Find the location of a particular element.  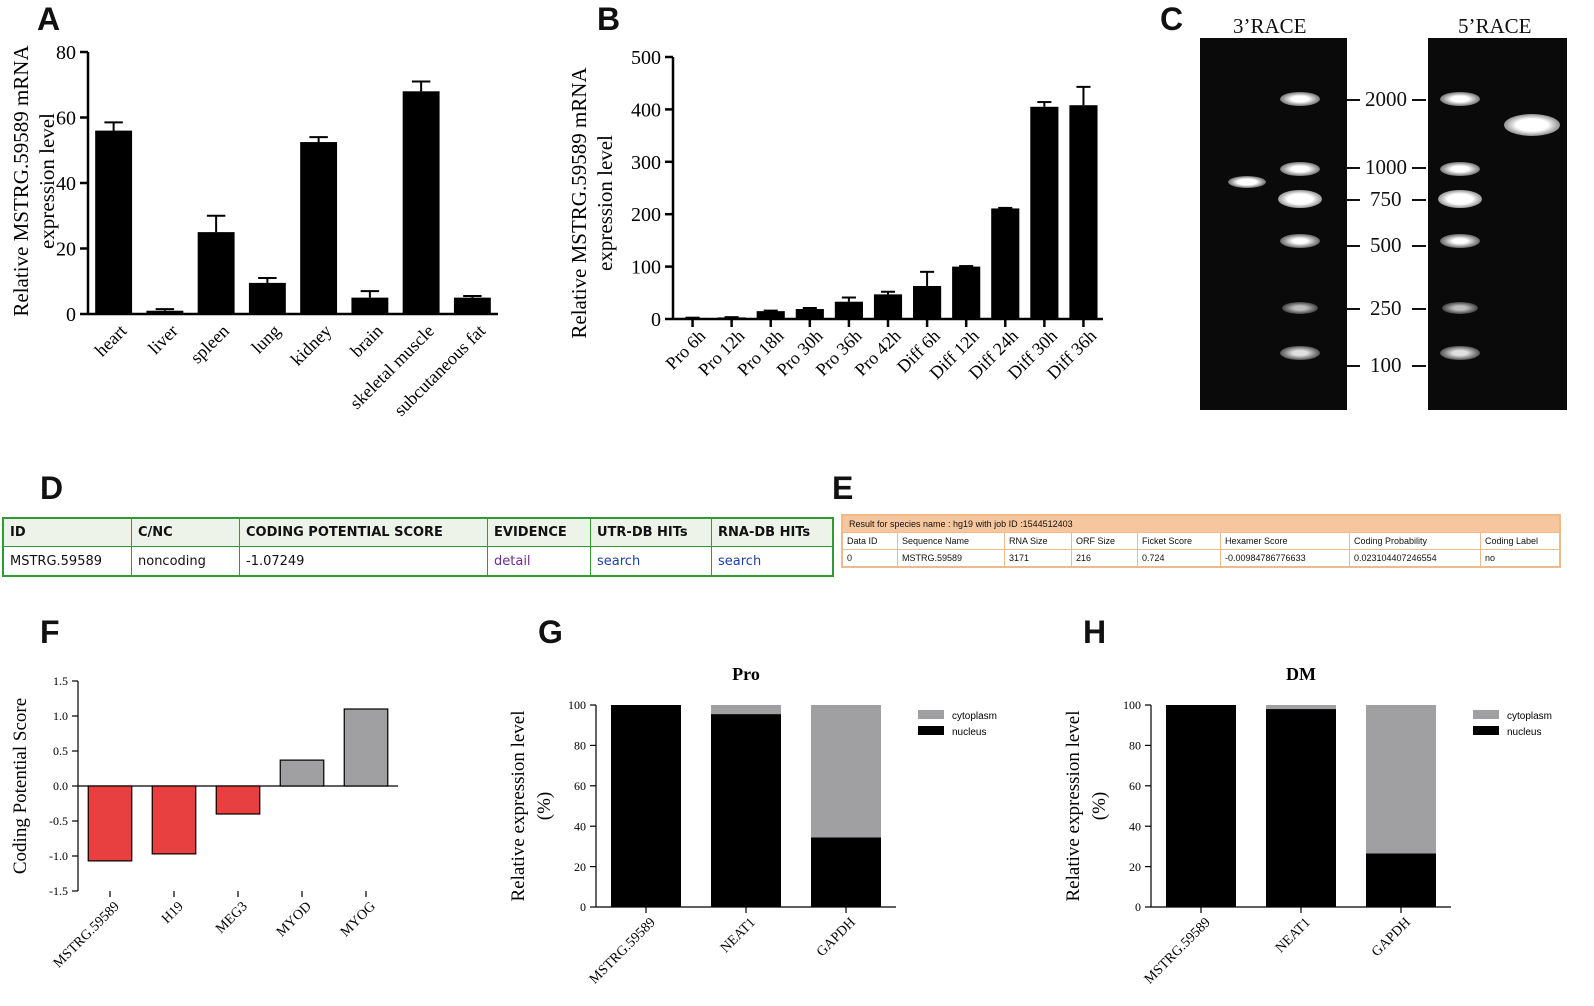

legend-label-nucleus: nucleus is located at coordinates (1524, 732).